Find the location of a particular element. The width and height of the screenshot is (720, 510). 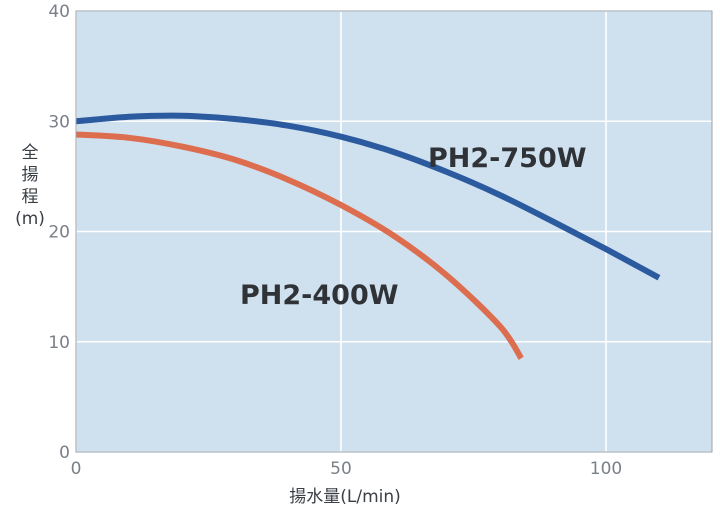

y-tick-label-10: 10 is located at coordinates (59, 343).